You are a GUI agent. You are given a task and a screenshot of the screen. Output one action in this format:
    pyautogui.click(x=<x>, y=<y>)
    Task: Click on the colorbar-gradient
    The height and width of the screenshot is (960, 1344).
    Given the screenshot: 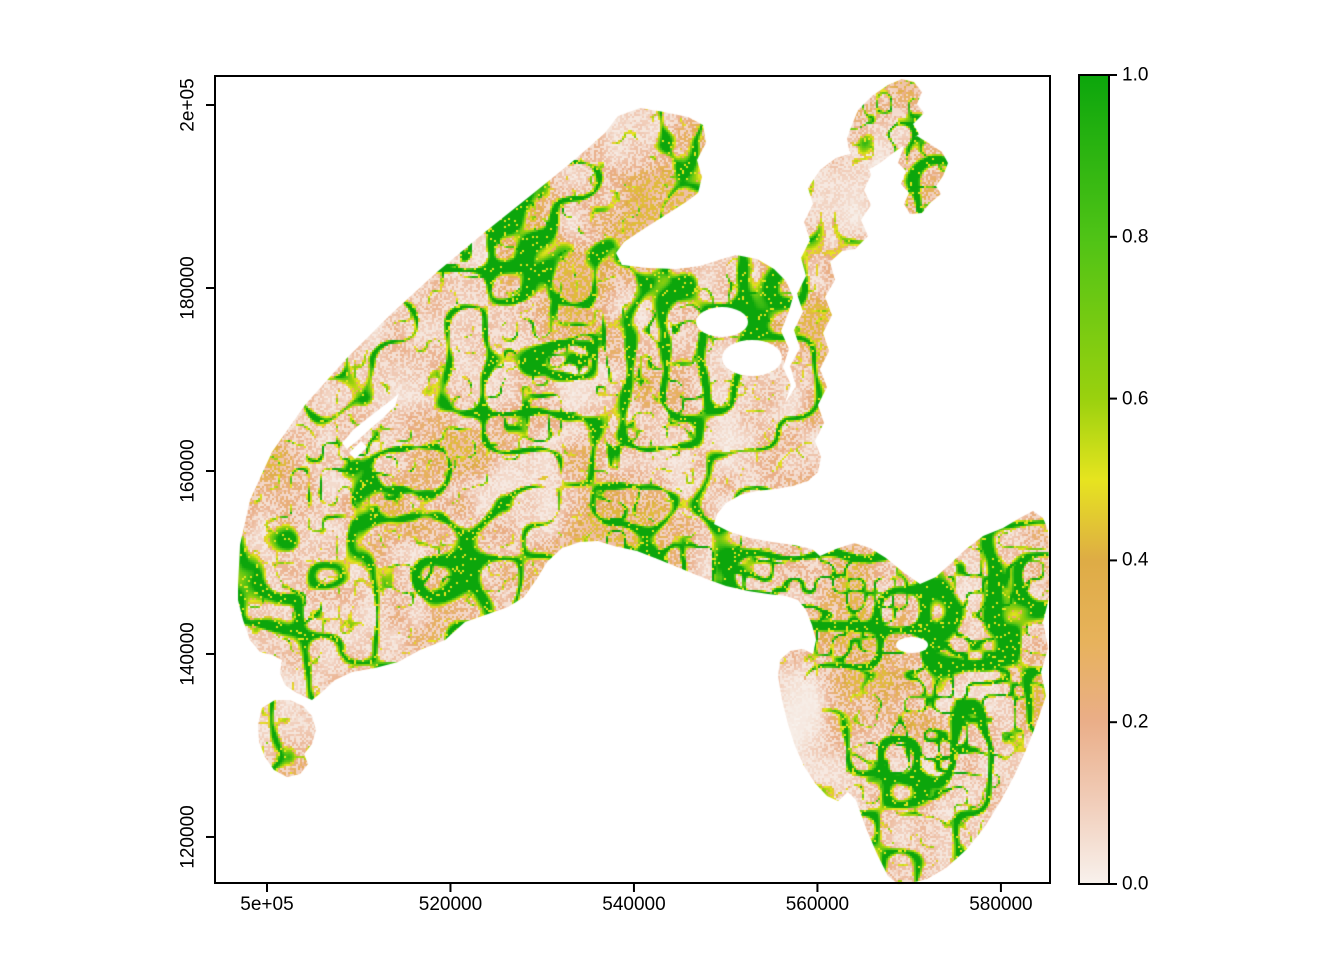 What is the action you would take?
    pyautogui.click(x=1094, y=479)
    